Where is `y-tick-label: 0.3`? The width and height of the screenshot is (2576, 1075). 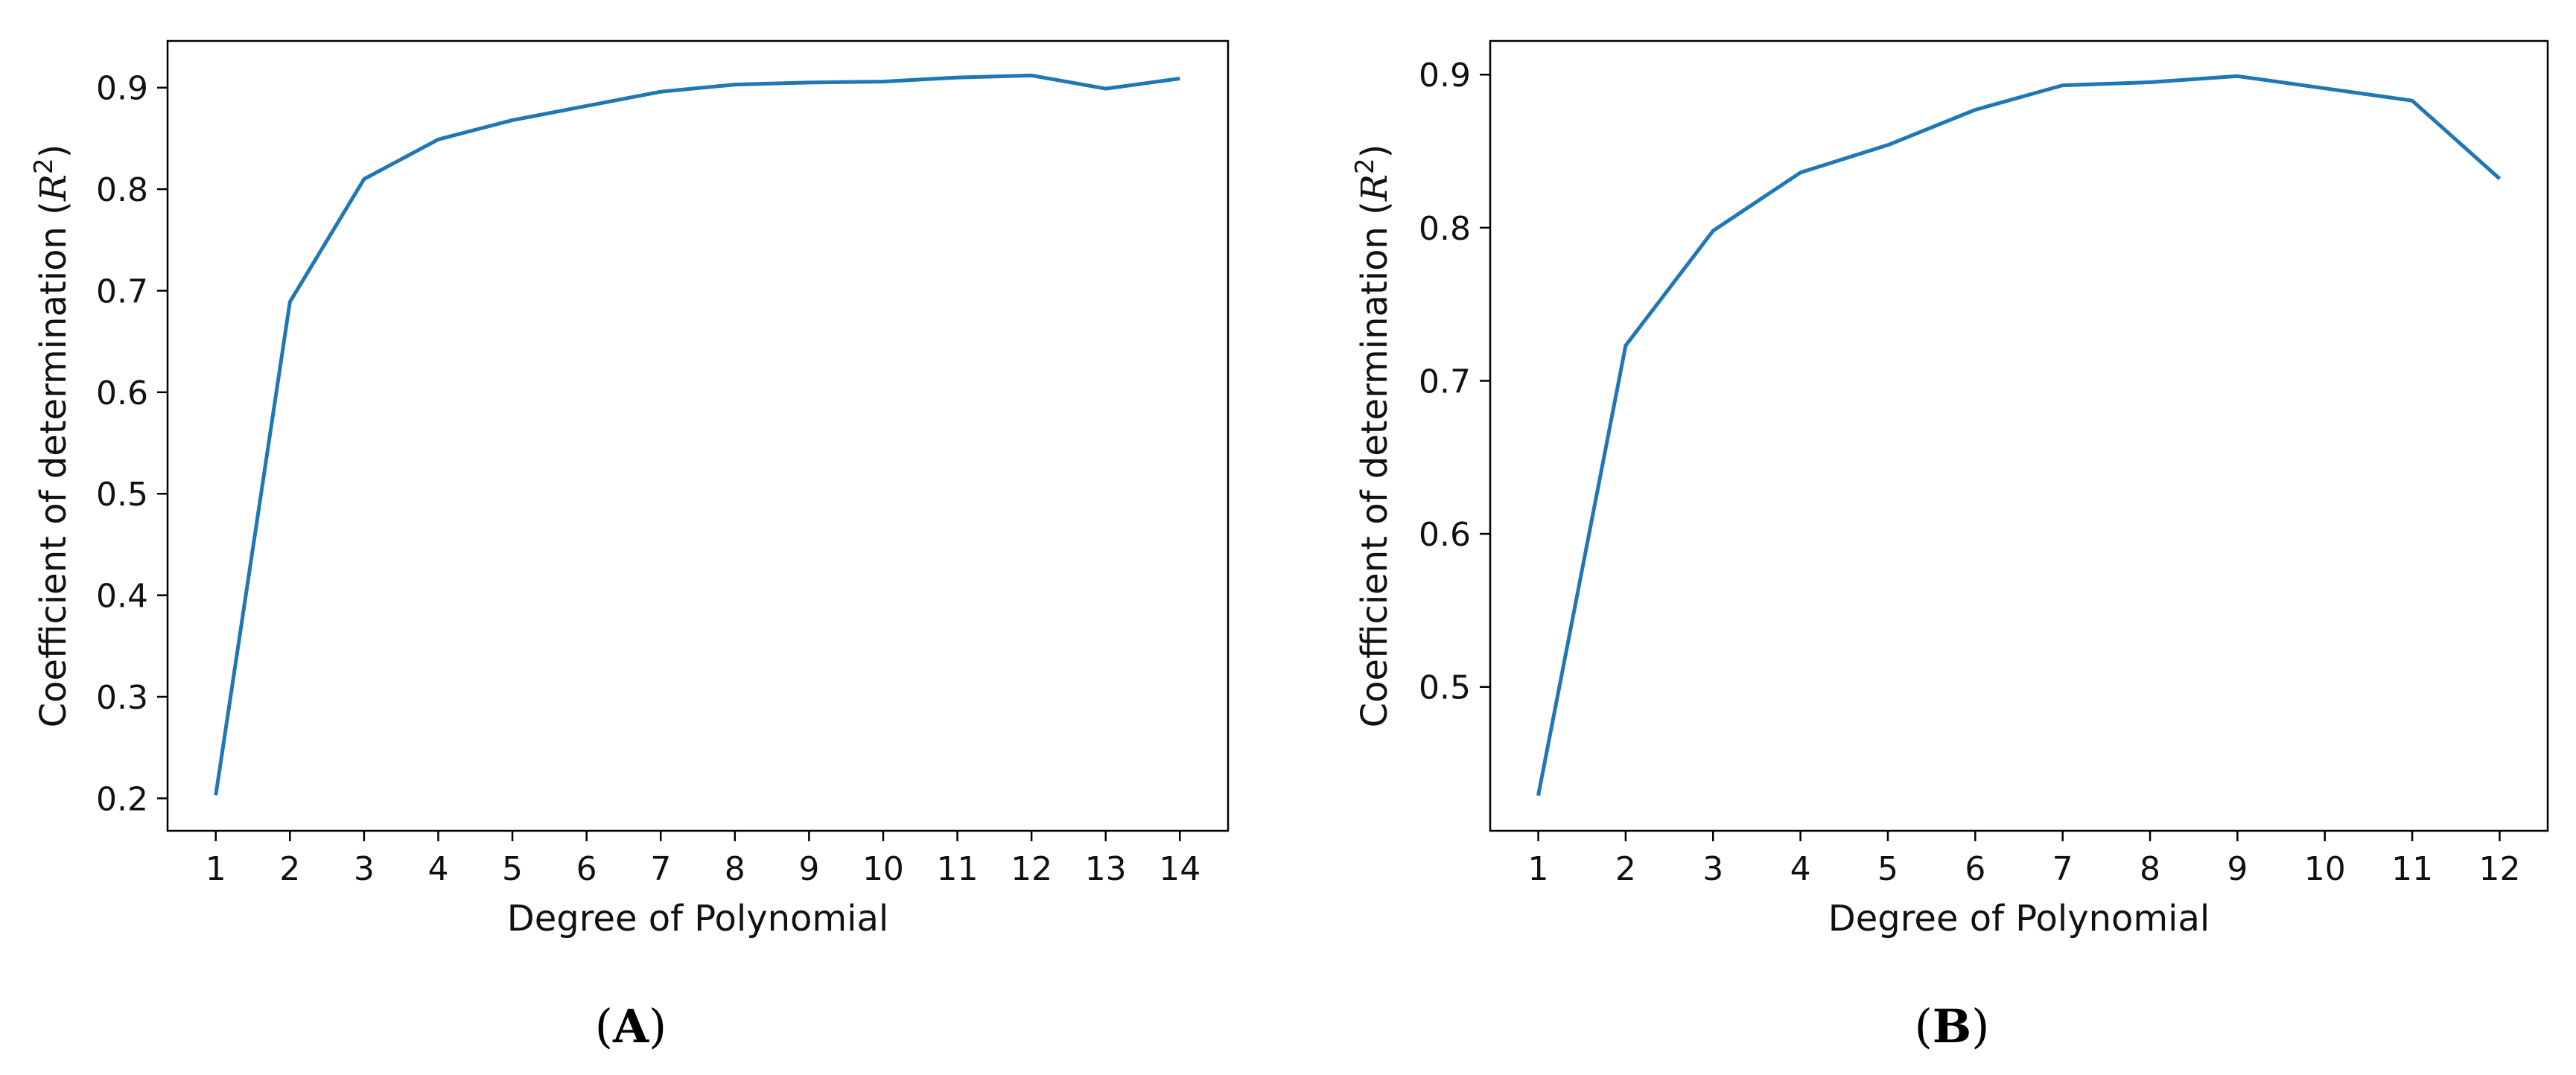 y-tick-label: 0.3 is located at coordinates (122, 698).